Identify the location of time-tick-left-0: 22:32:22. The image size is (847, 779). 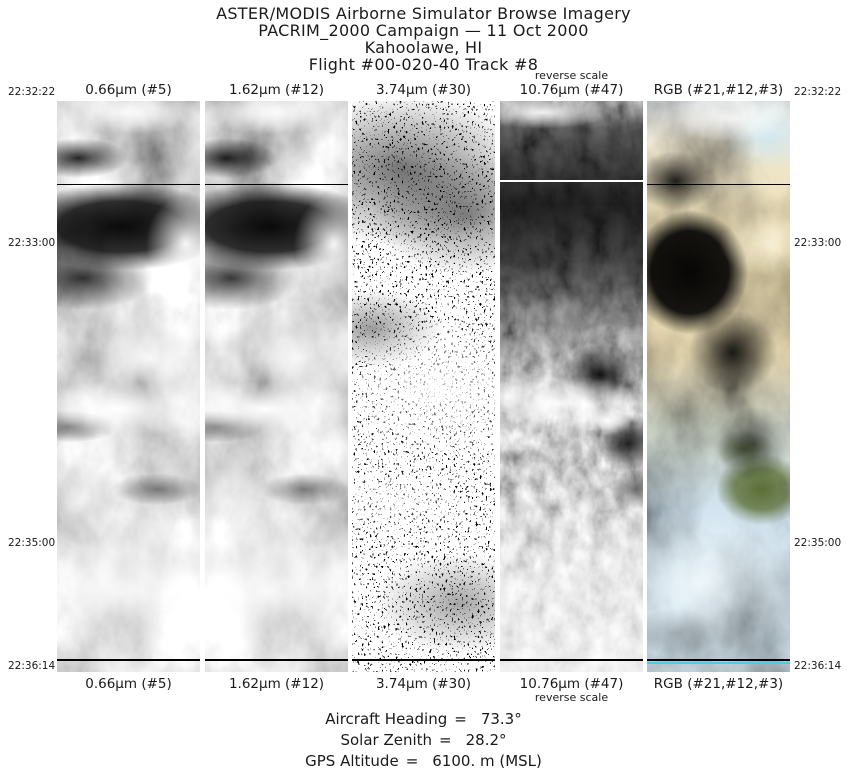
(32, 92).